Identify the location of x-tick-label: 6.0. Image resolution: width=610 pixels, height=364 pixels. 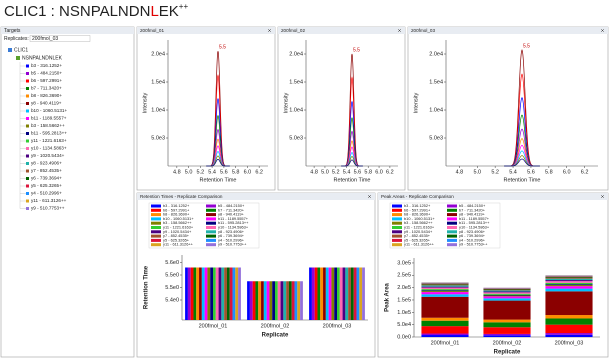
(248, 172).